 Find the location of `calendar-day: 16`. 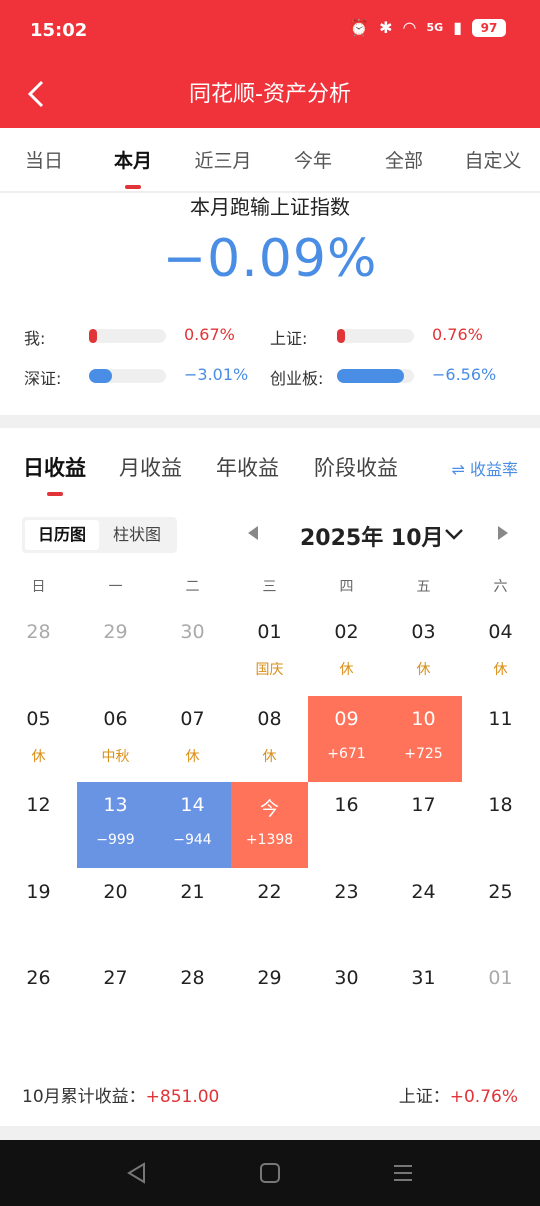

calendar-day: 16 is located at coordinates (346, 825).